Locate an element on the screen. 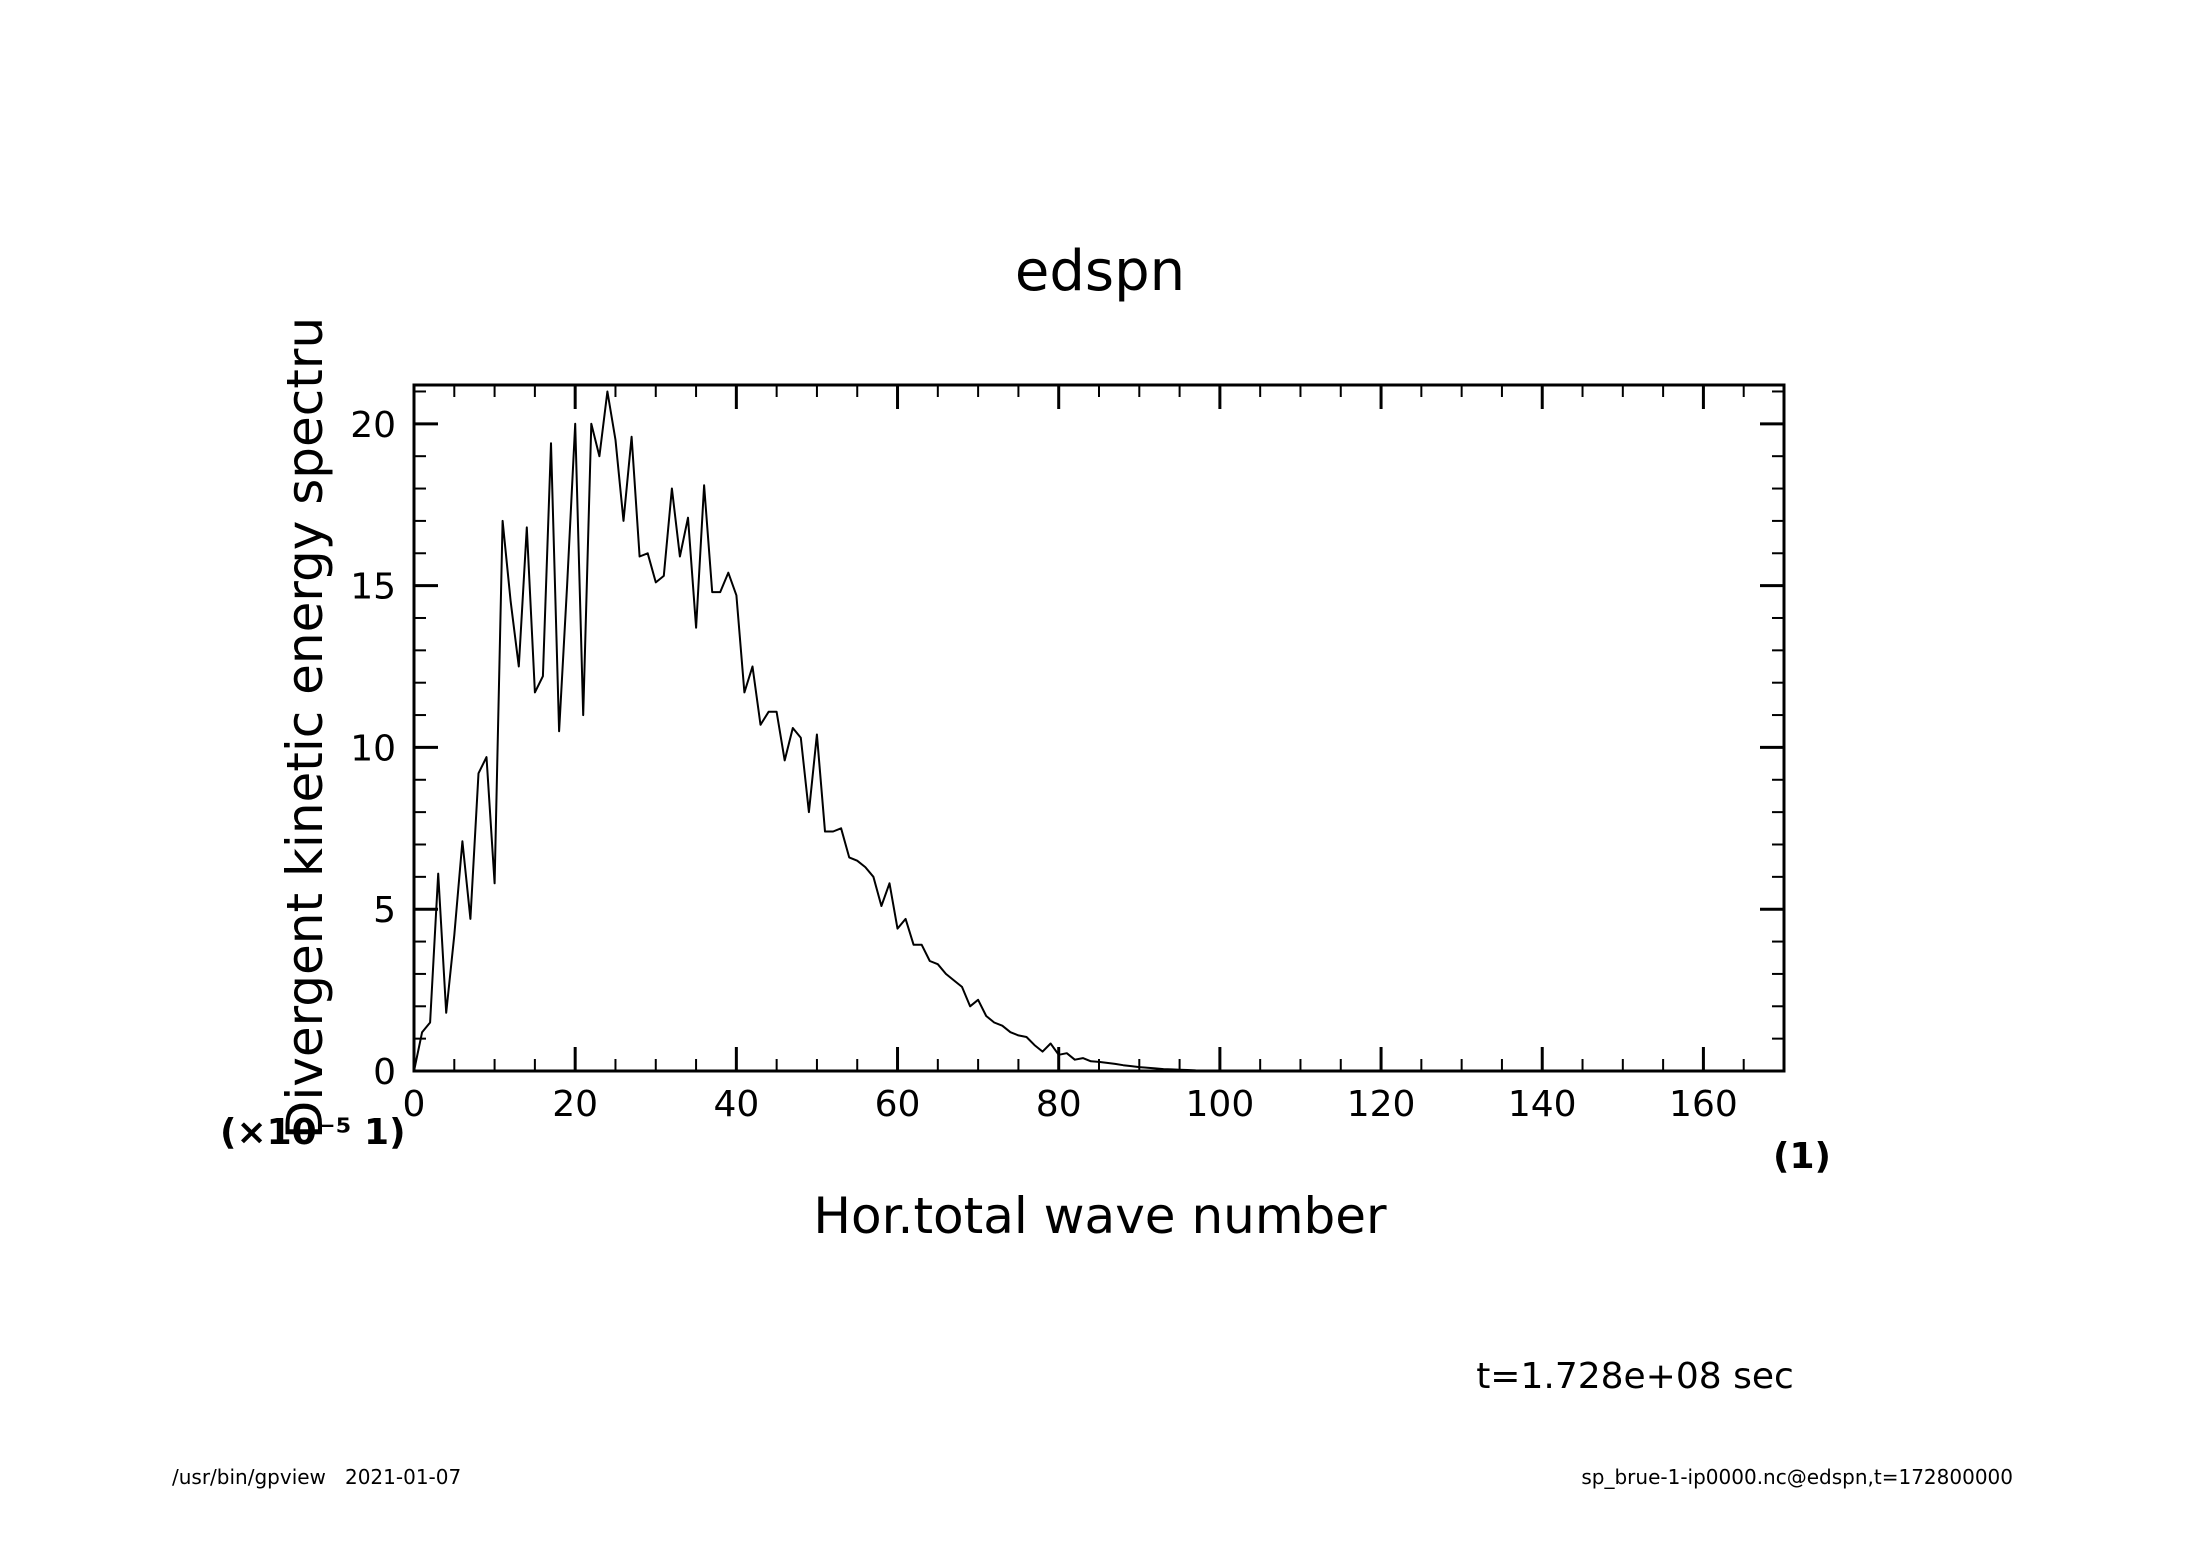  footer-left: /usr/bin/gpview 2021-01-07 is located at coordinates (316, 1477).